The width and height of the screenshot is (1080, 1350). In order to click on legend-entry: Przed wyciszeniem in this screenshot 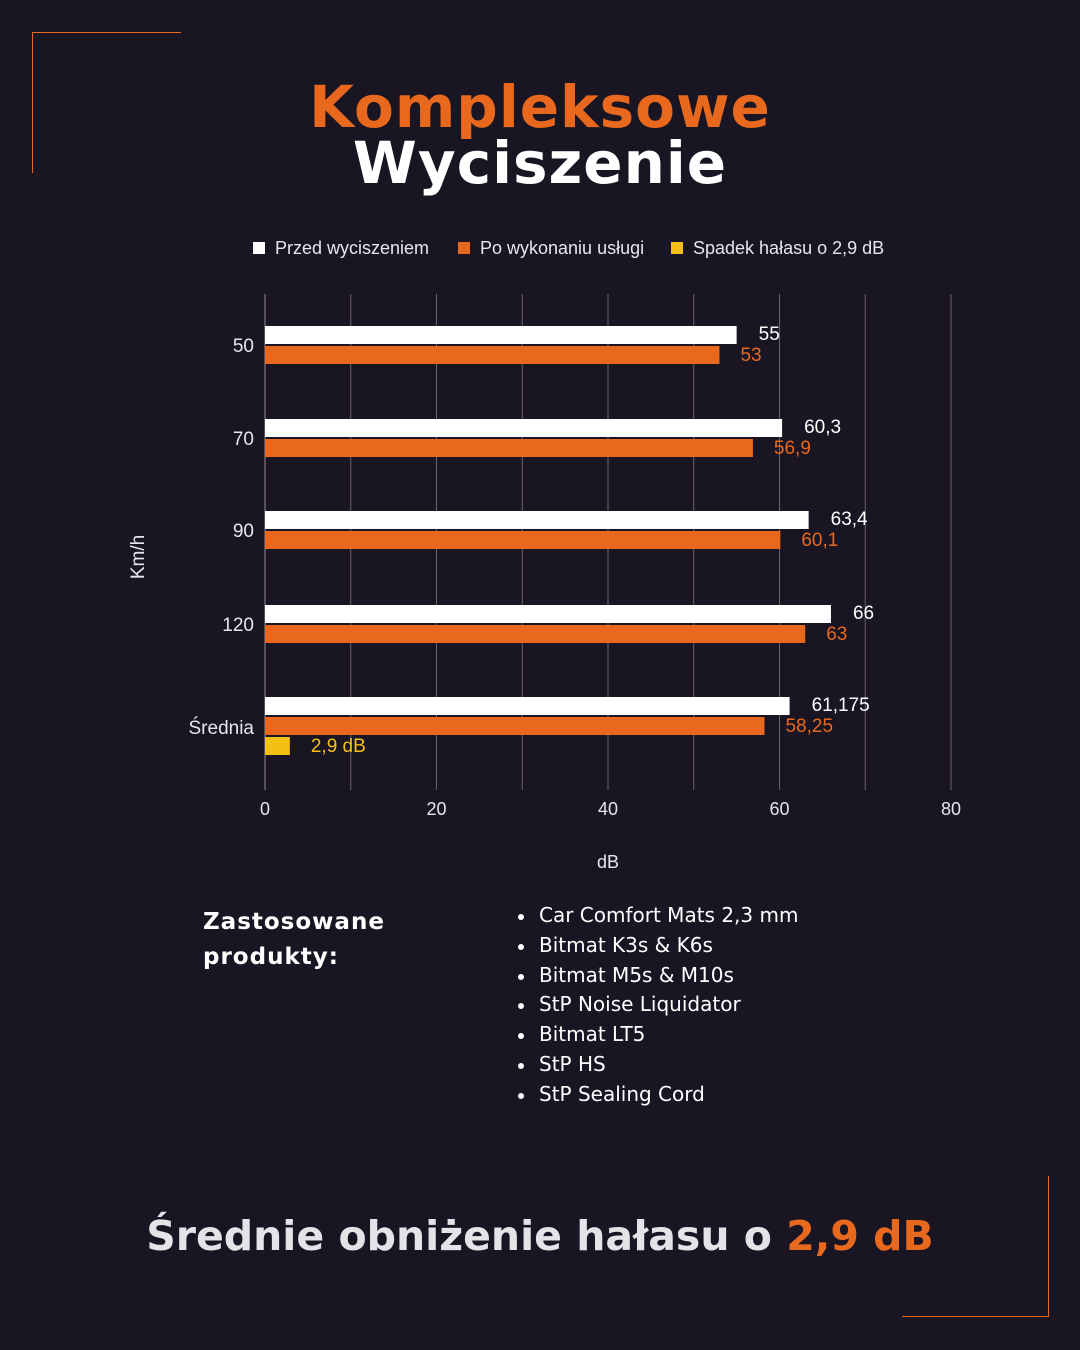, I will do `click(352, 248)`.